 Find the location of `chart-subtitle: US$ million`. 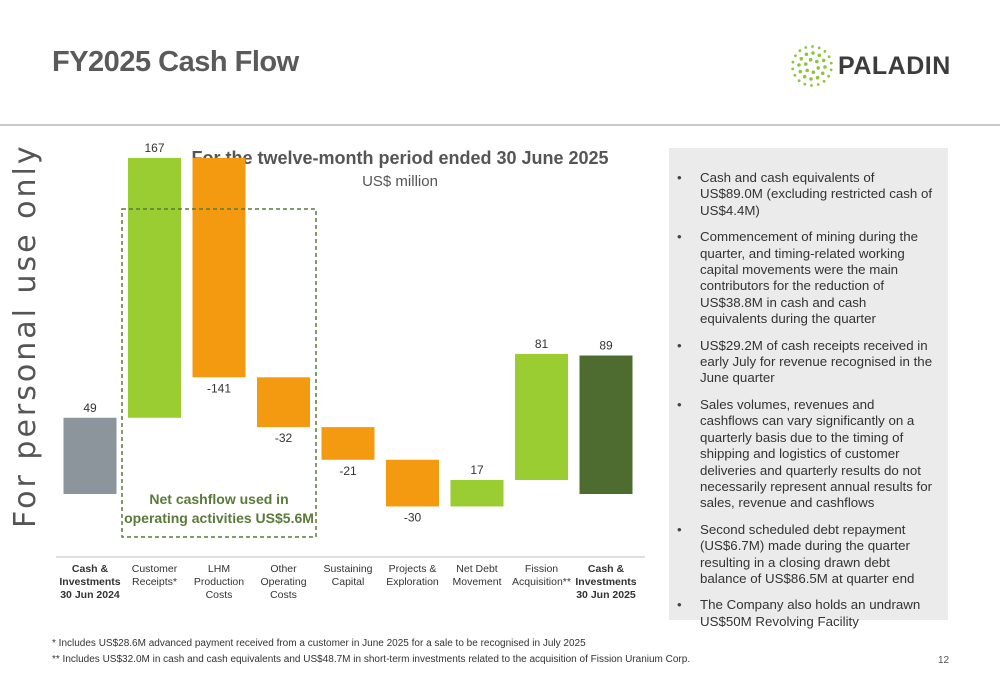

chart-subtitle: US$ million is located at coordinates (400, 181).